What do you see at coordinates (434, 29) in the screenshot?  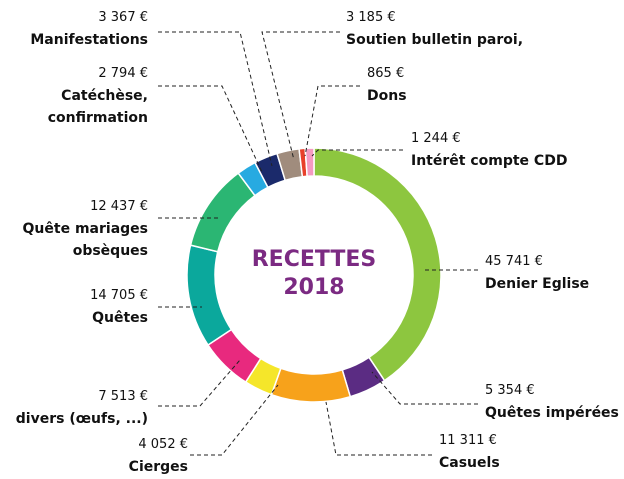 I see `segment-label: 3 185 € Soutien bulletin paroi,` at bounding box center [434, 29].